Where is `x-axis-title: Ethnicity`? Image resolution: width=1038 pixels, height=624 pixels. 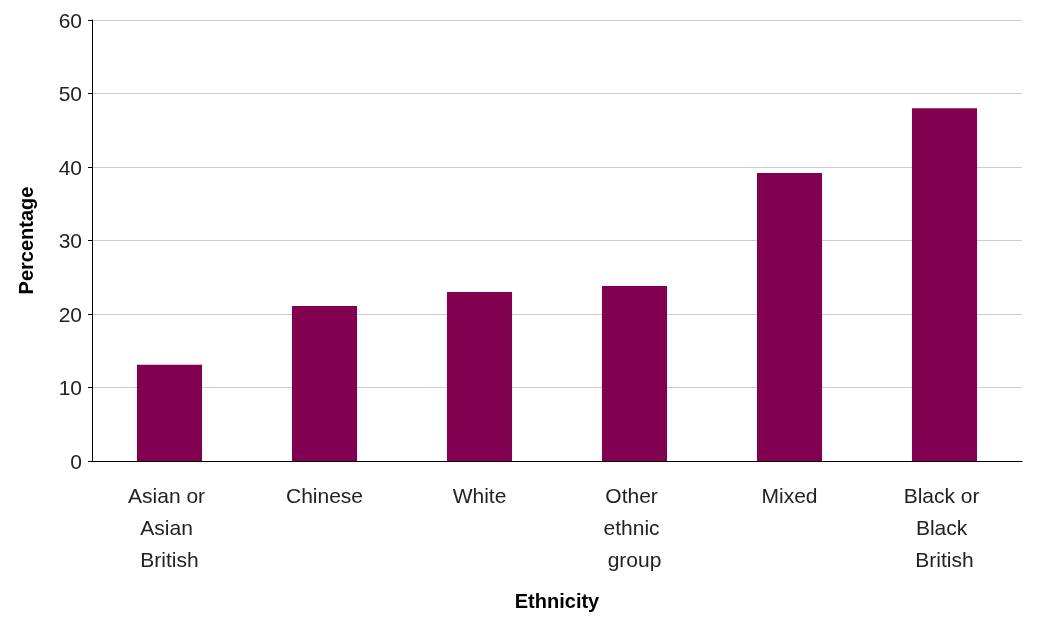 x-axis-title: Ethnicity is located at coordinates (557, 601).